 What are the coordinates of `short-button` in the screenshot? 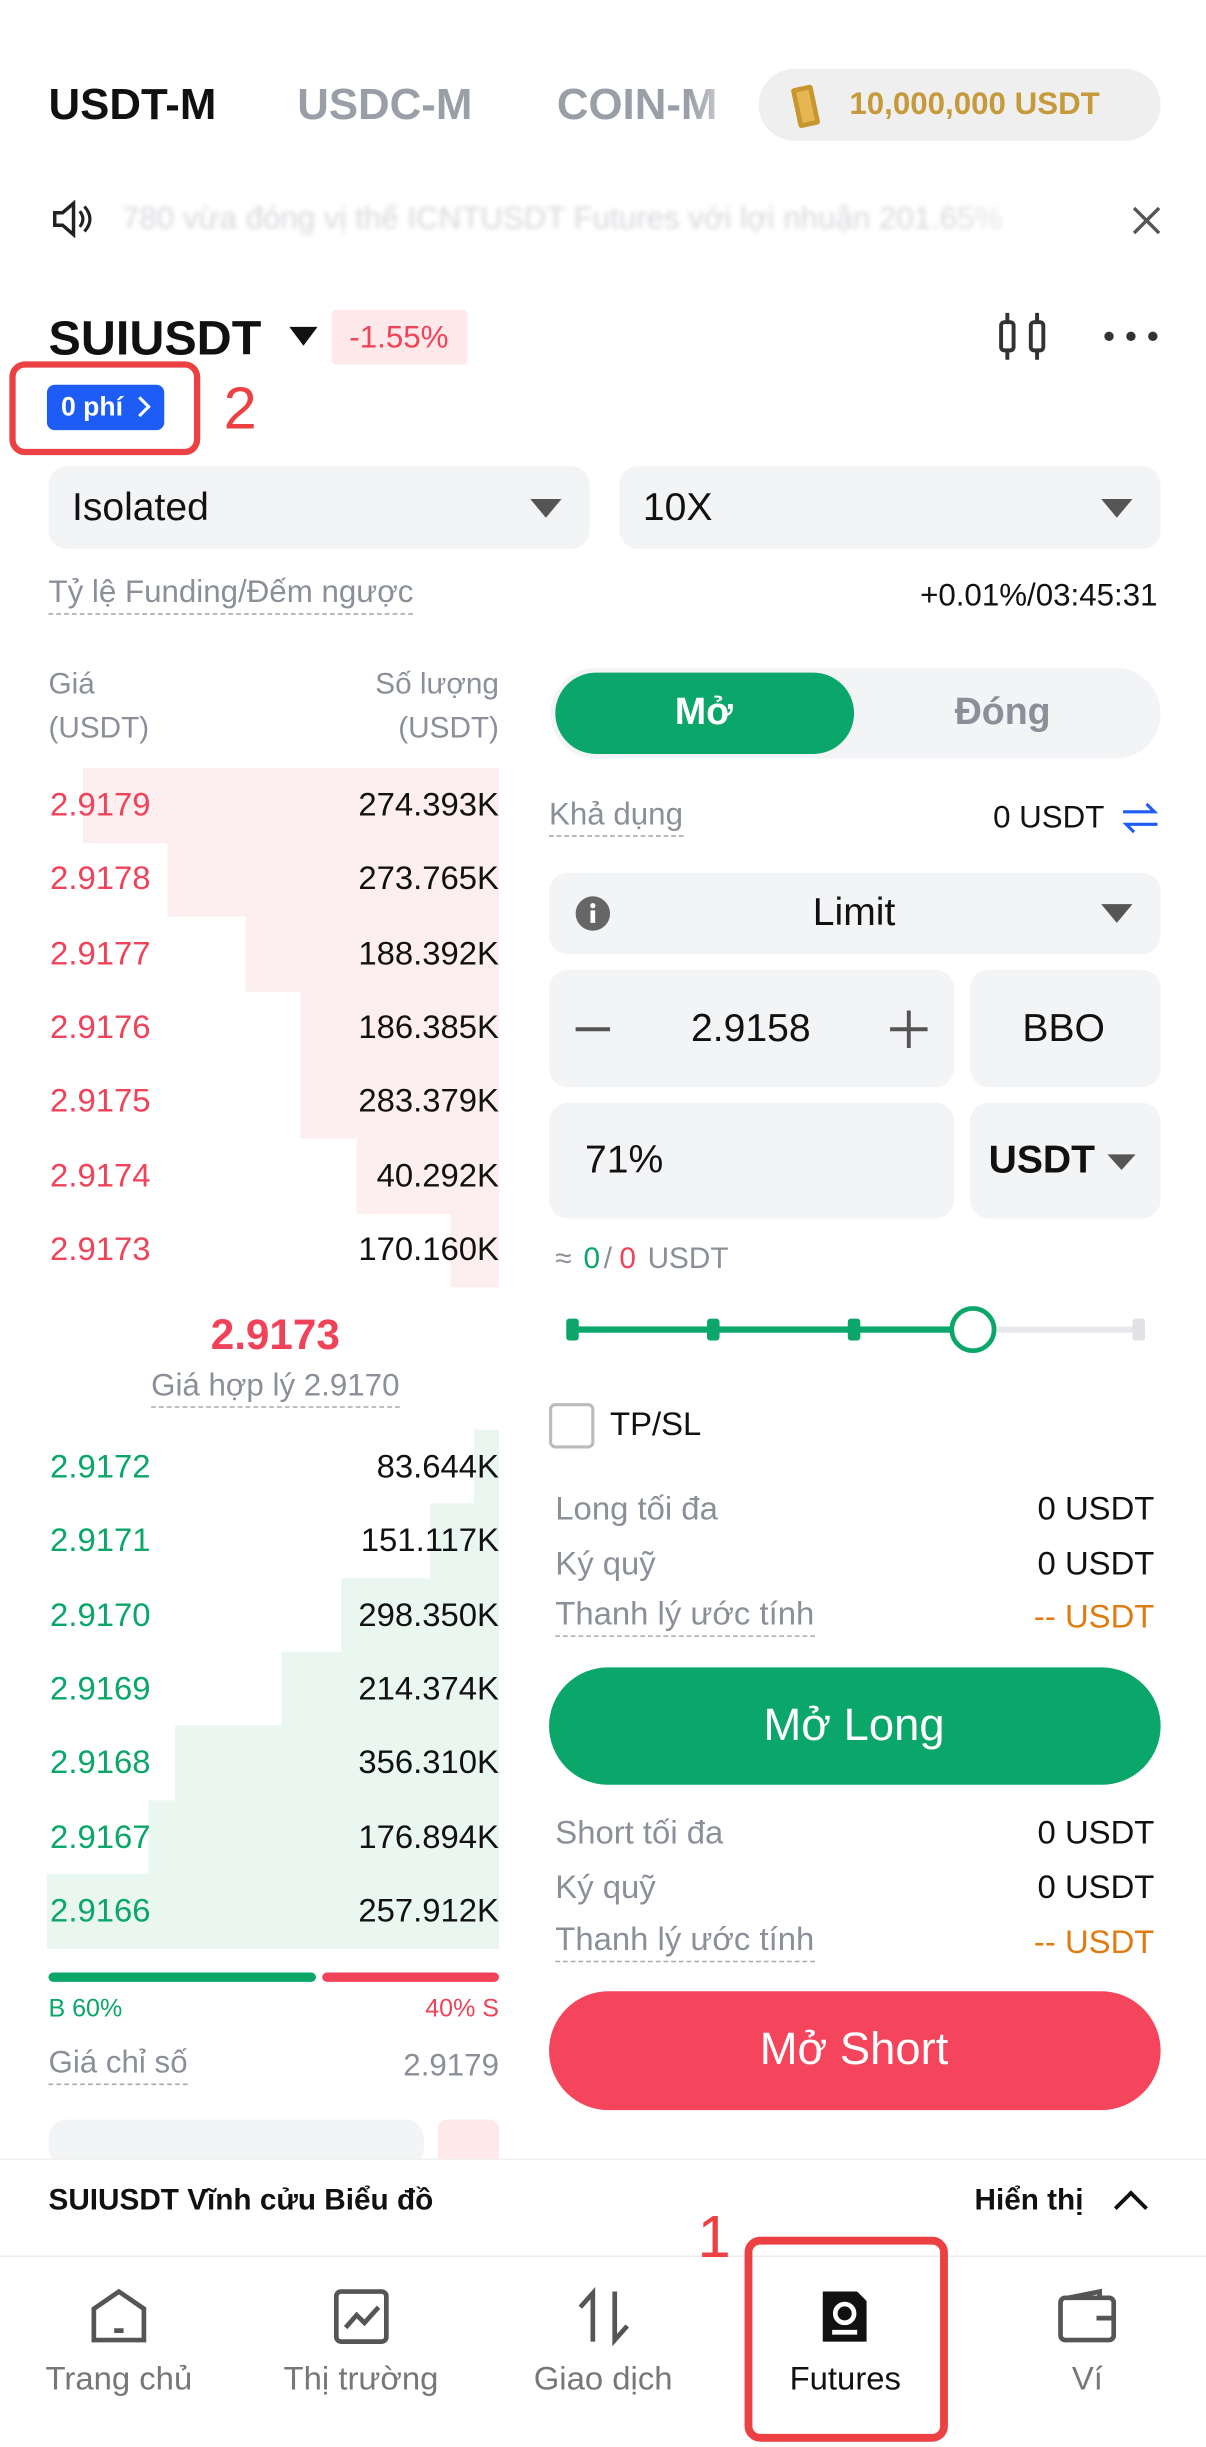 It's located at (855, 2051).